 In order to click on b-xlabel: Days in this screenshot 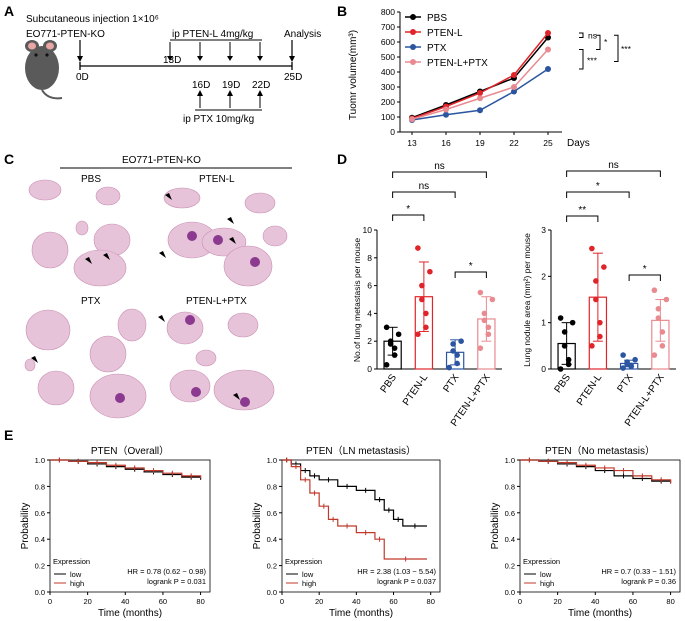, I will do `click(578, 143)`.